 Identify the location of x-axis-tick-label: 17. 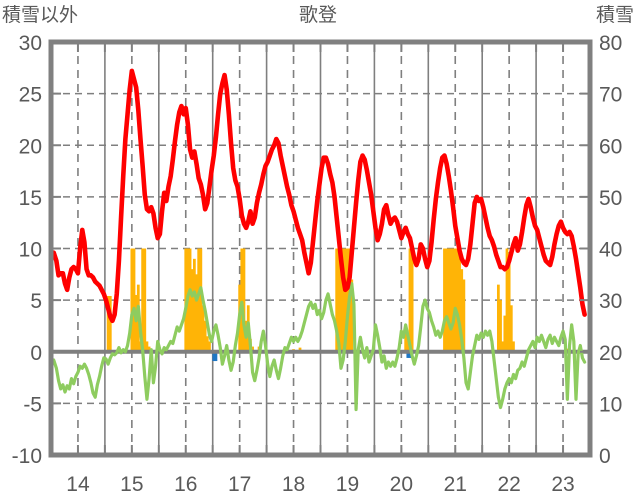
(239, 484).